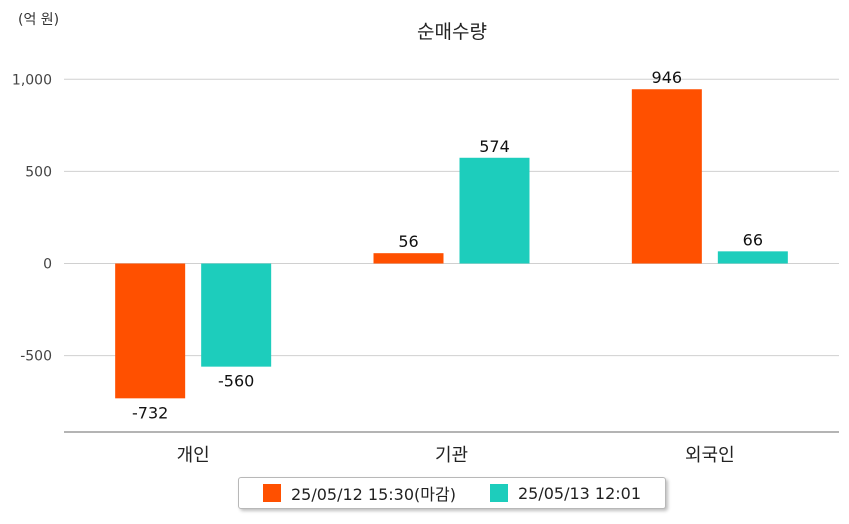  Describe the element at coordinates (193, 455) in the screenshot. I see `x-tick-label: 개인` at that location.